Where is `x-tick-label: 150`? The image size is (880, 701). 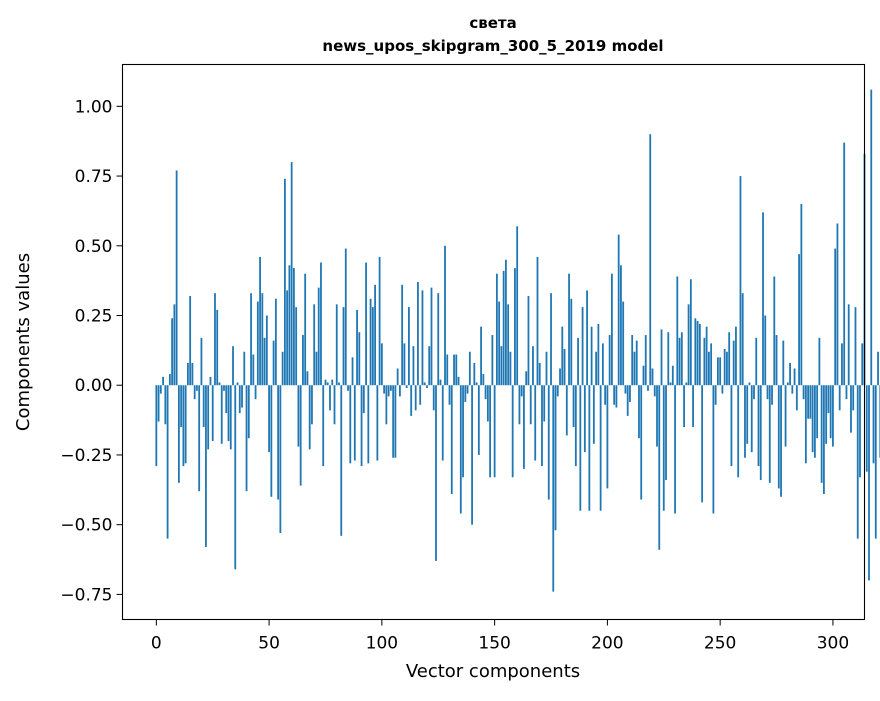
x-tick-label: 150 is located at coordinates (494, 644).